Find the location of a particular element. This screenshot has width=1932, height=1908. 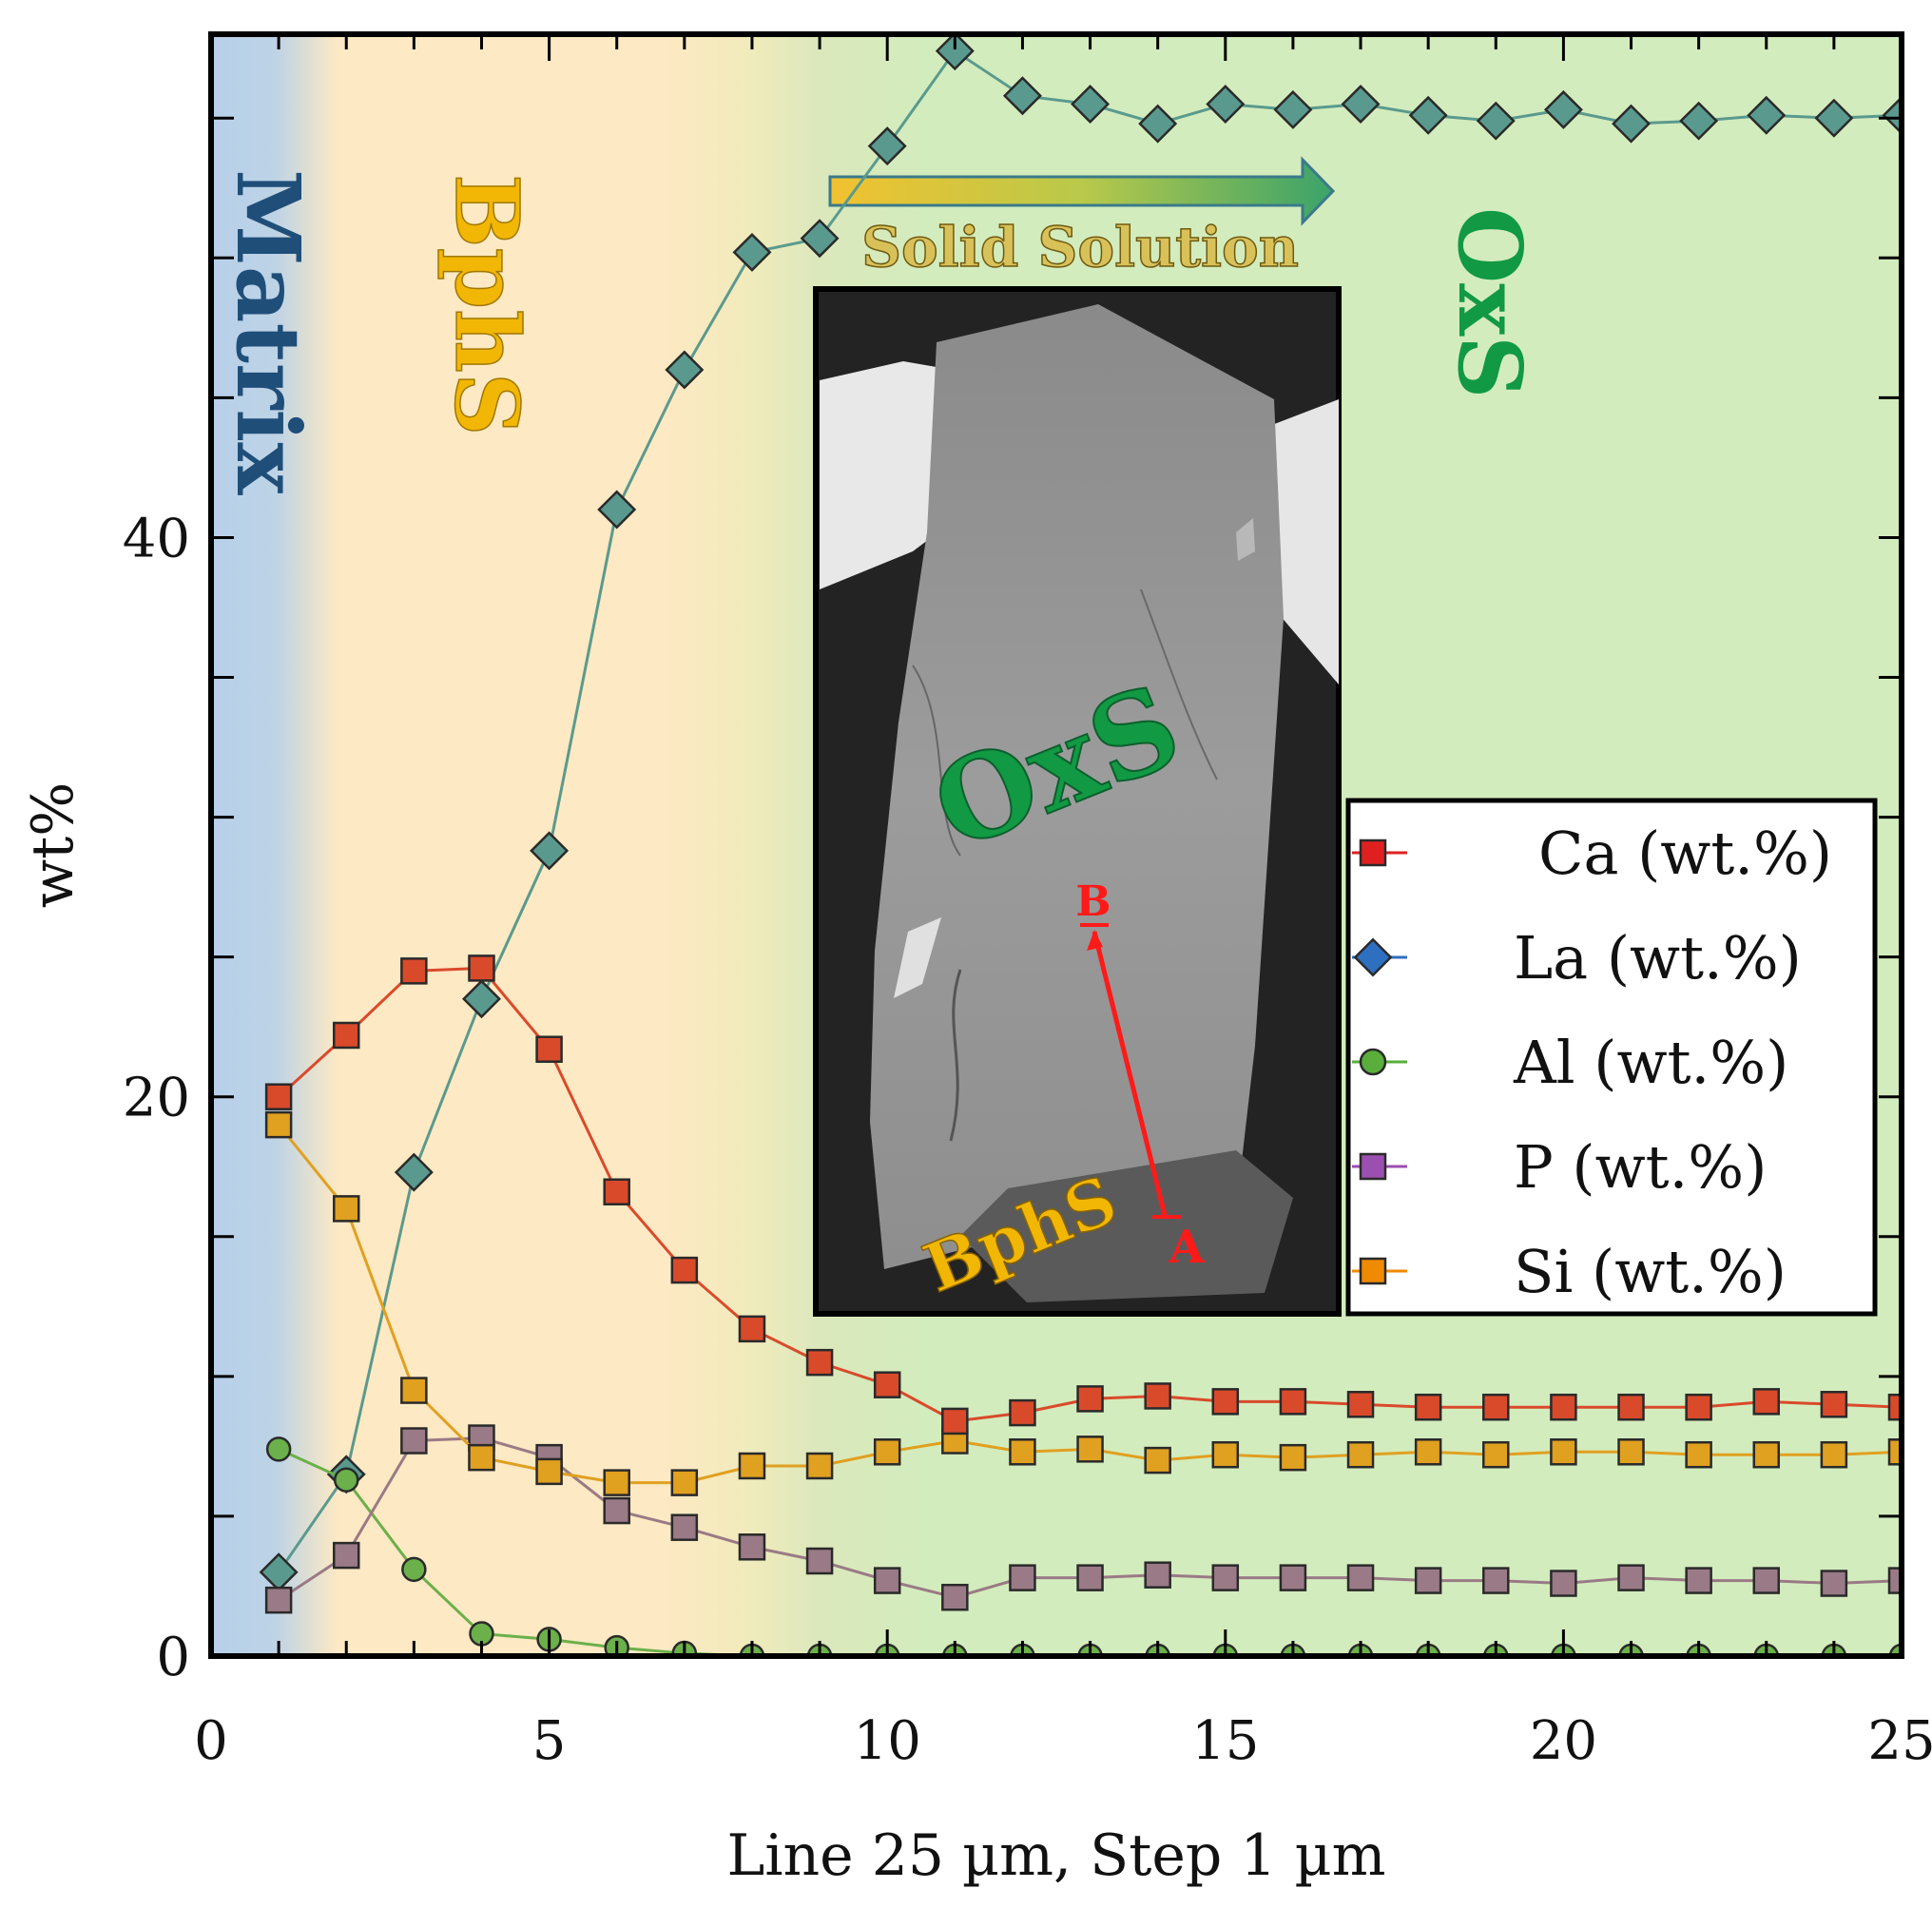

region-label-bphs: BphS is located at coordinates (486, 304).